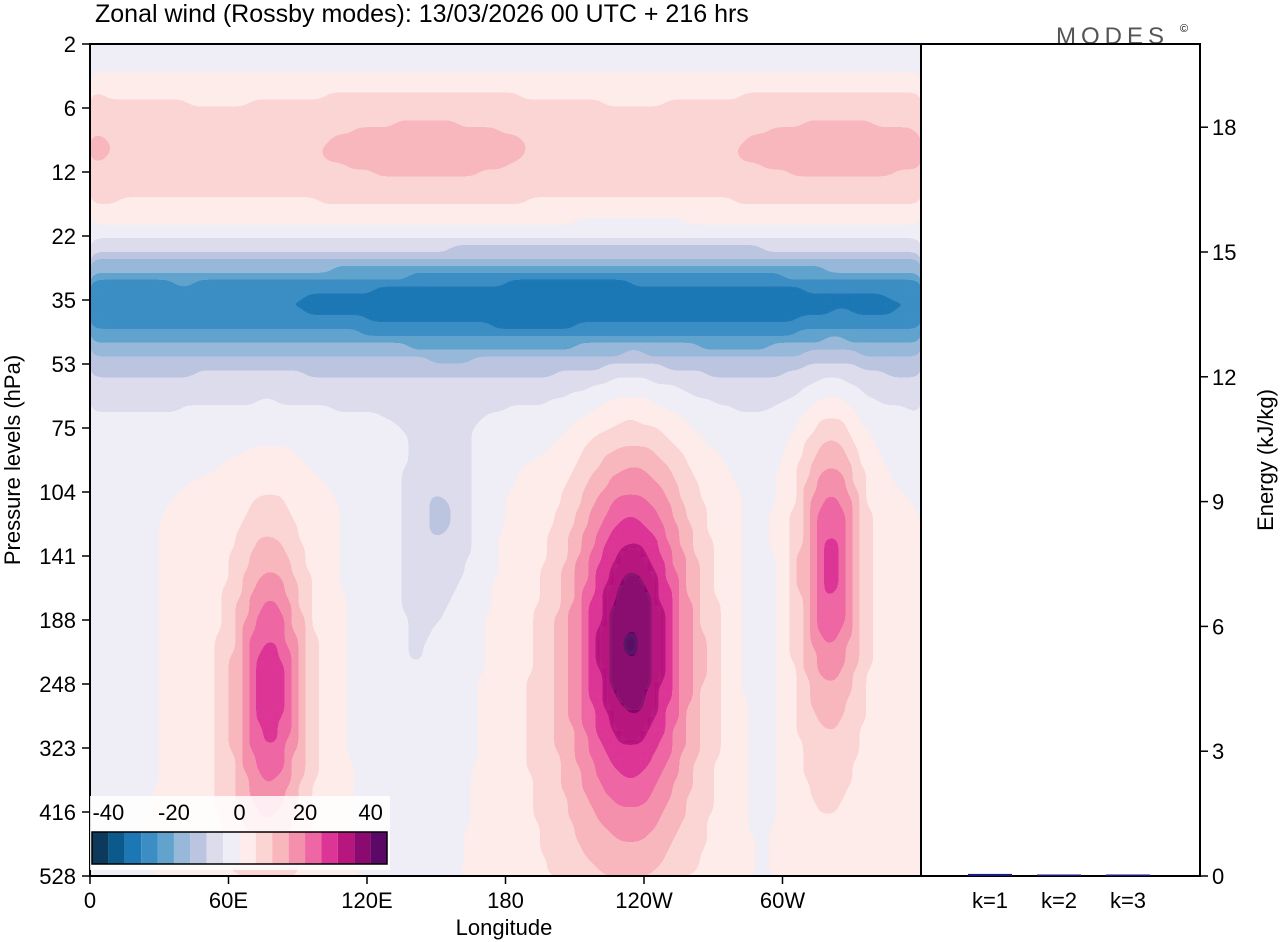  Describe the element at coordinates (64, 364) in the screenshot. I see `y-tick-label: 53` at that location.